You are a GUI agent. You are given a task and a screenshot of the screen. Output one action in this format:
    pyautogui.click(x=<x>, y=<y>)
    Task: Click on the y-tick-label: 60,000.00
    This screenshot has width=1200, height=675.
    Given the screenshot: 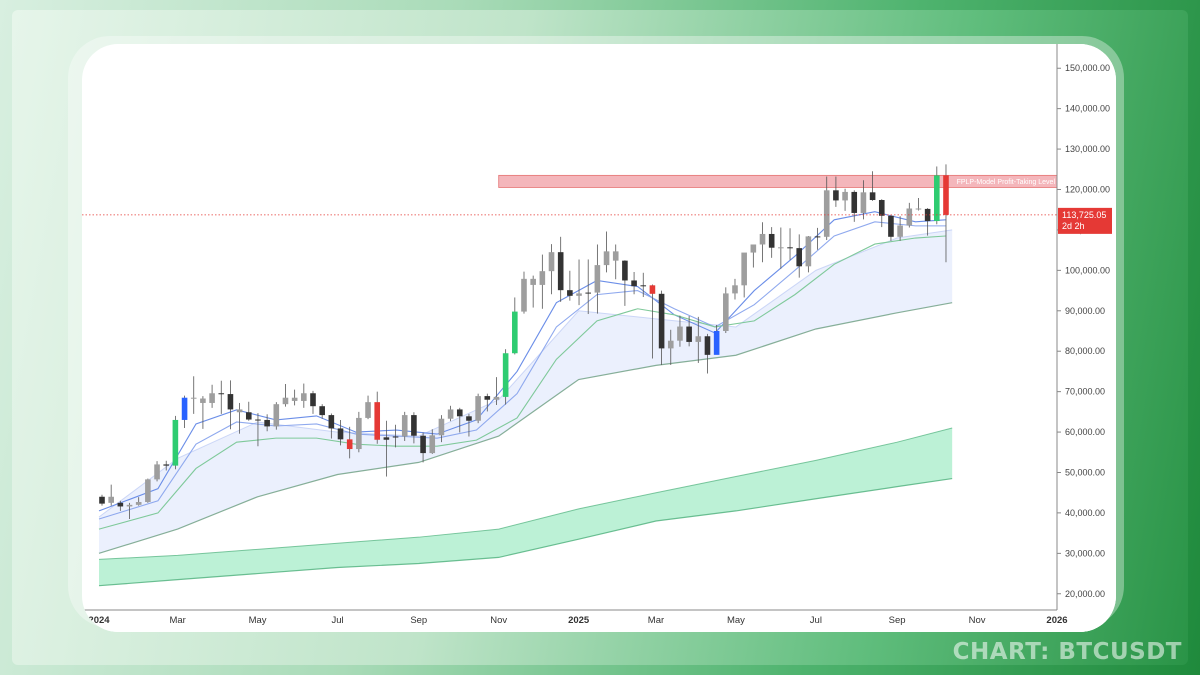 What is the action you would take?
    pyautogui.click(x=1085, y=432)
    